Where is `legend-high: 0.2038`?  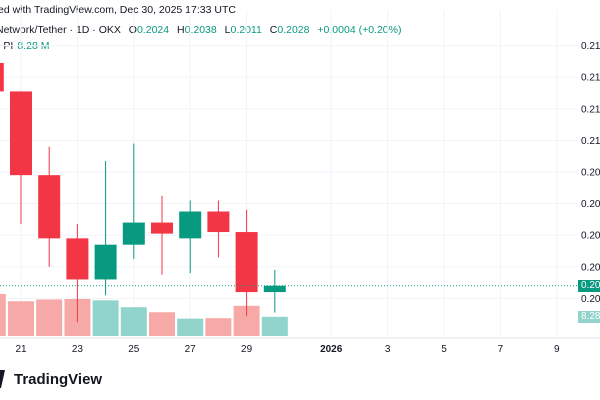
legend-high: 0.2038 is located at coordinates (200, 30).